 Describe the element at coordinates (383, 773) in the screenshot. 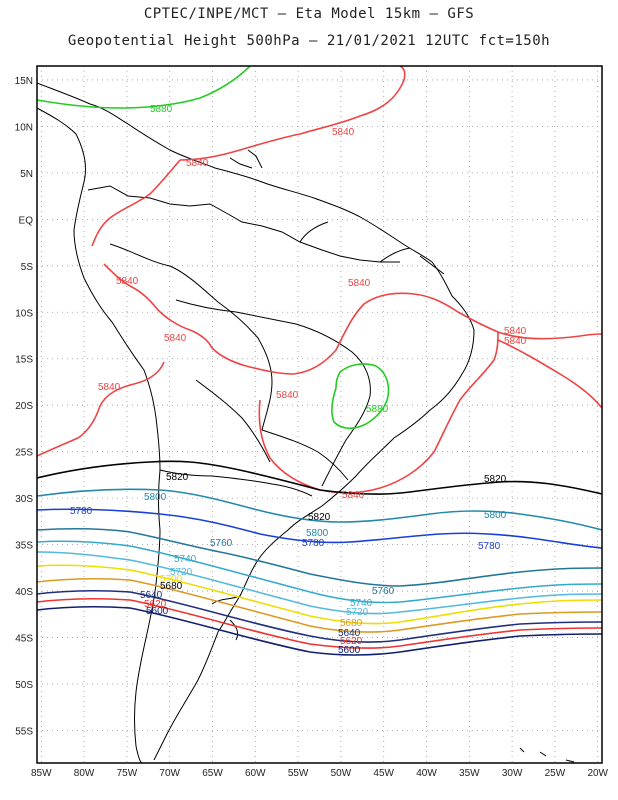

I see `lon-label: 45W` at that location.